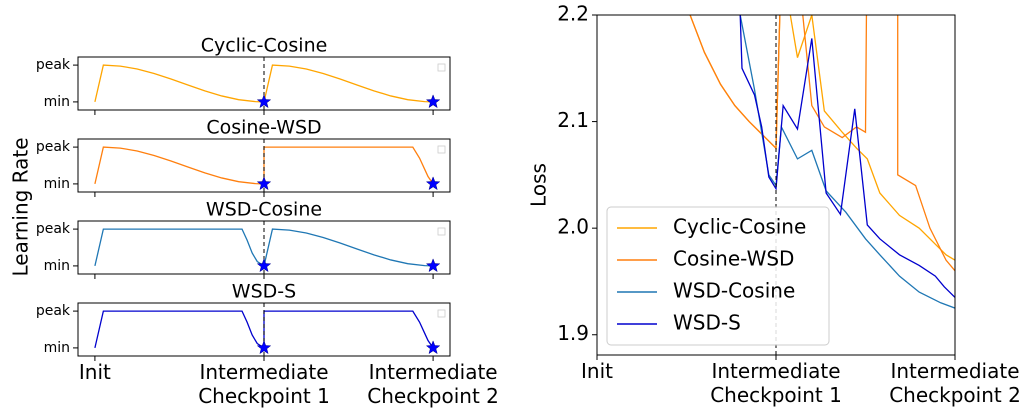  What do you see at coordinates (733, 259) in the screenshot?
I see `legend-label: Cosine-WSD` at bounding box center [733, 259].